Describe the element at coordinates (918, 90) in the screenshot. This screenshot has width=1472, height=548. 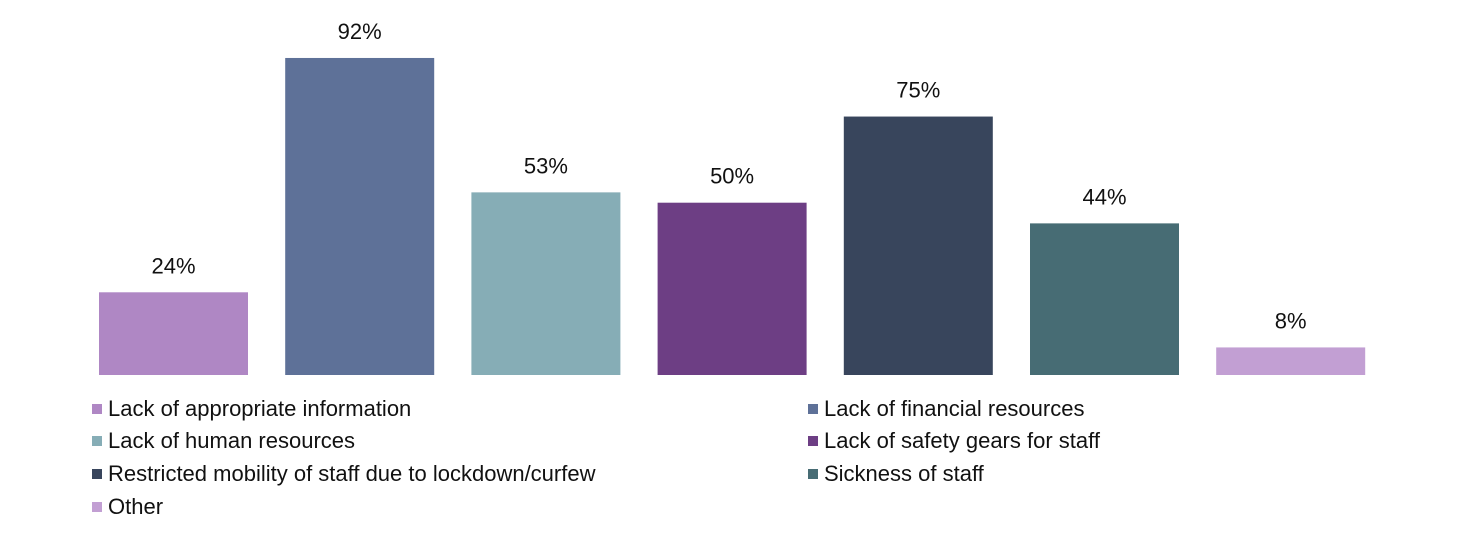
I see `data-label: 75%` at that location.